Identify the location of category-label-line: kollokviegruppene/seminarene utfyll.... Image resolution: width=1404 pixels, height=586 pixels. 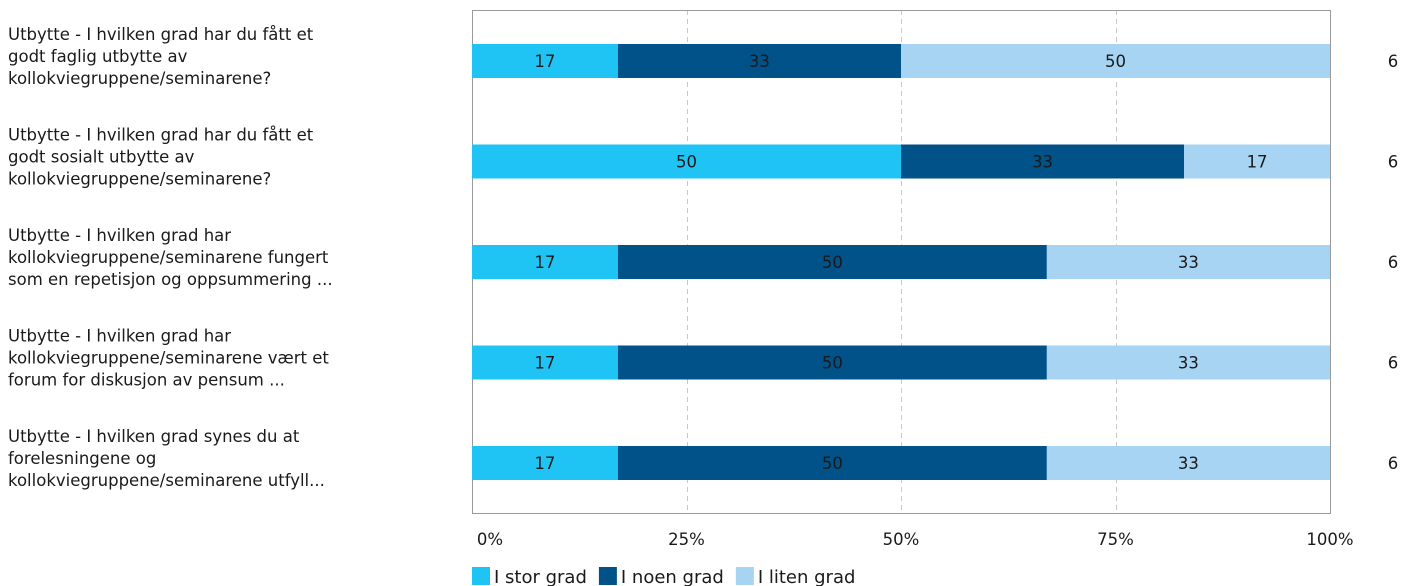
(166, 480).